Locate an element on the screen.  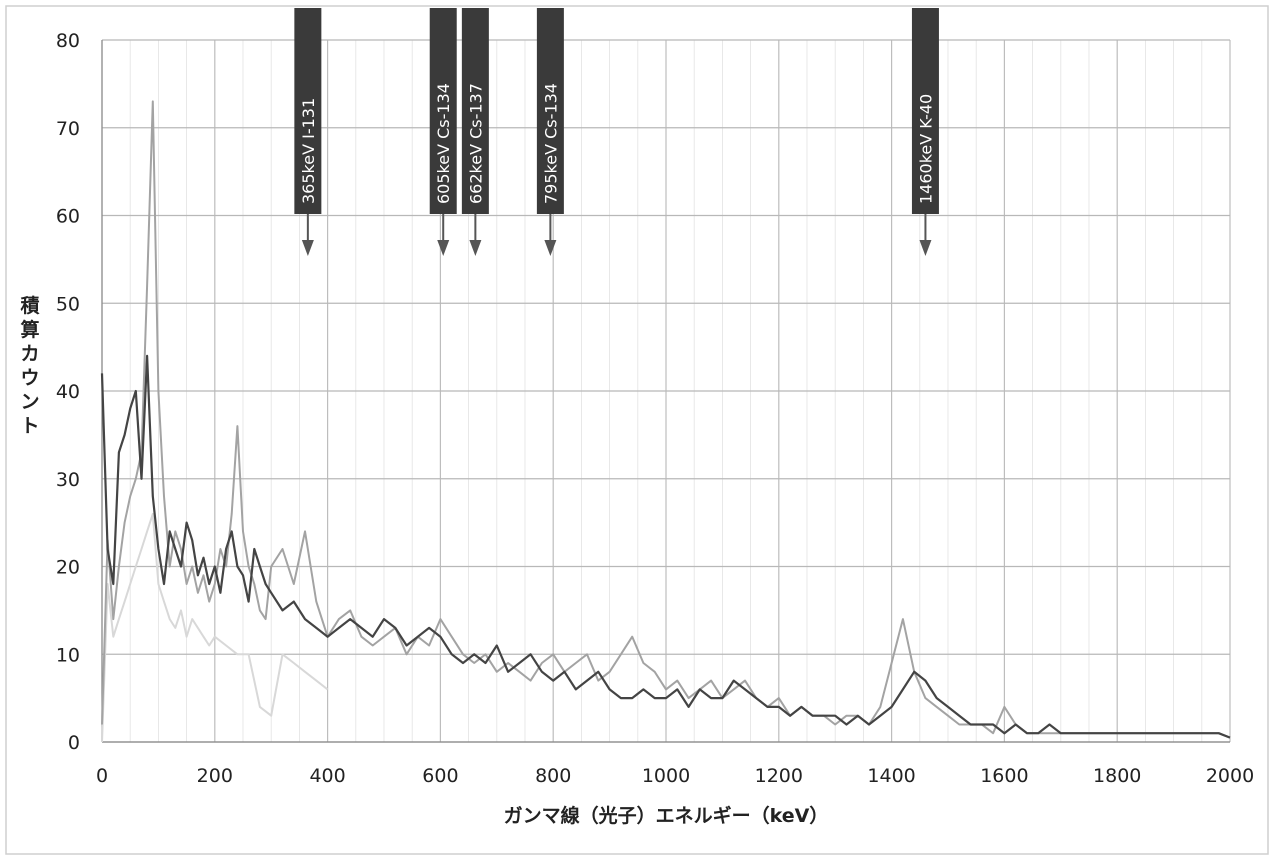
peak-marker: 662keV Cs-137 is located at coordinates (475, 132).